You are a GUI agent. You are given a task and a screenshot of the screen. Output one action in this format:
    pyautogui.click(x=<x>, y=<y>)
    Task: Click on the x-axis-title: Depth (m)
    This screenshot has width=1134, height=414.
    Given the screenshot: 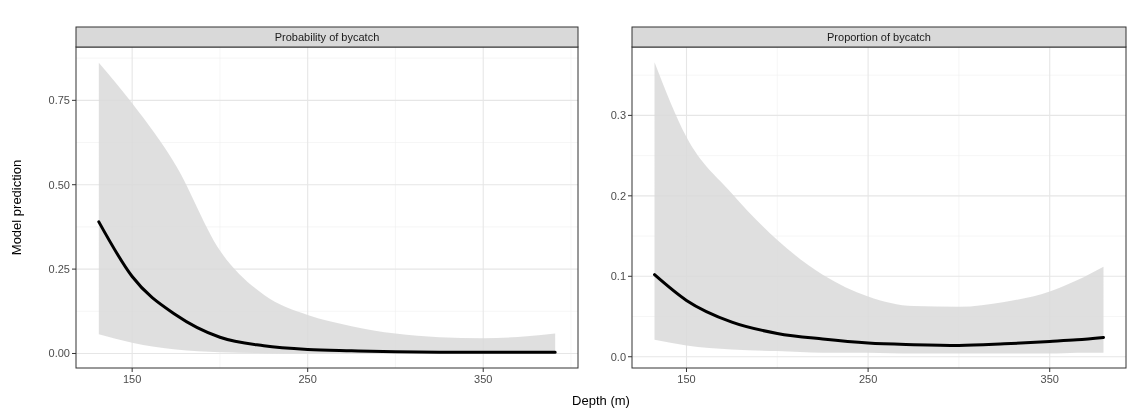 What is the action you would take?
    pyautogui.click(x=601, y=400)
    